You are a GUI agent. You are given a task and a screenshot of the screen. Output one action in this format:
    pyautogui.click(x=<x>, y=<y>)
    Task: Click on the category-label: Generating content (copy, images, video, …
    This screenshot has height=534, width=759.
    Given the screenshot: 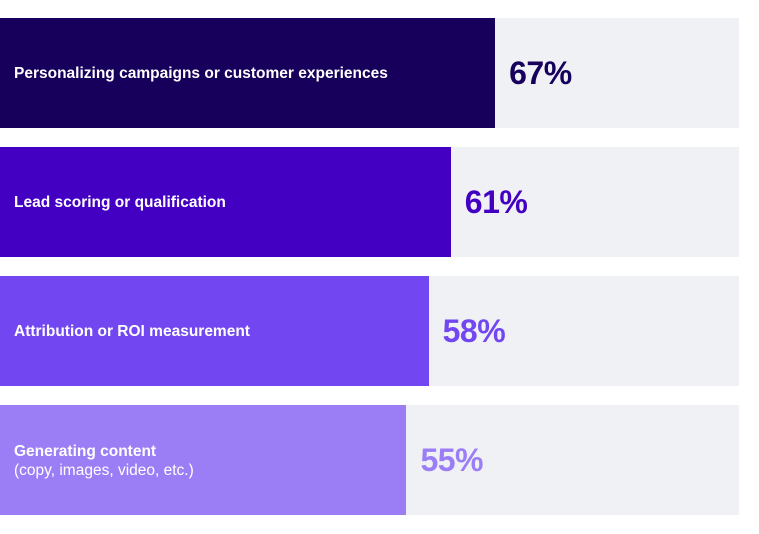 What is the action you would take?
    pyautogui.click(x=104, y=461)
    